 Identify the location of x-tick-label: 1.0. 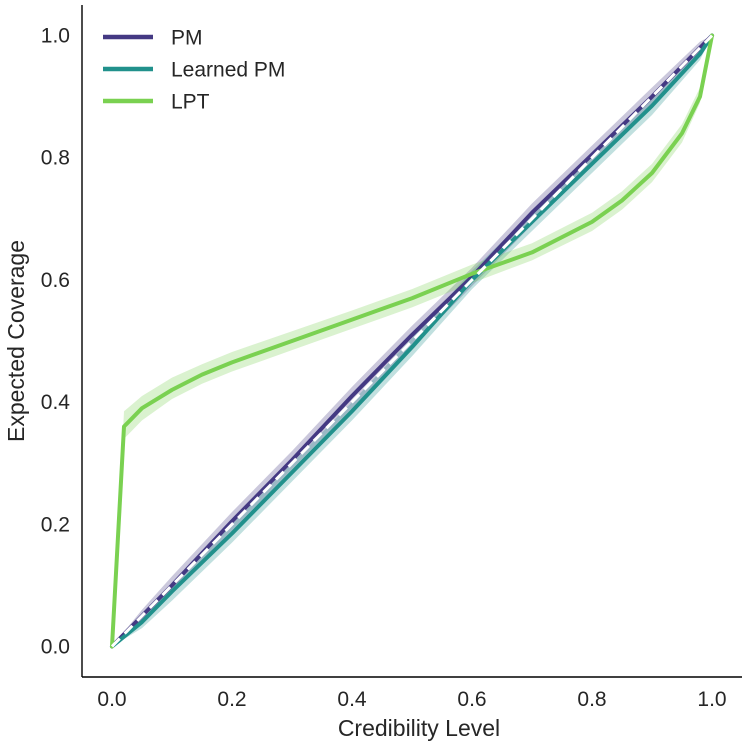
(711, 699).